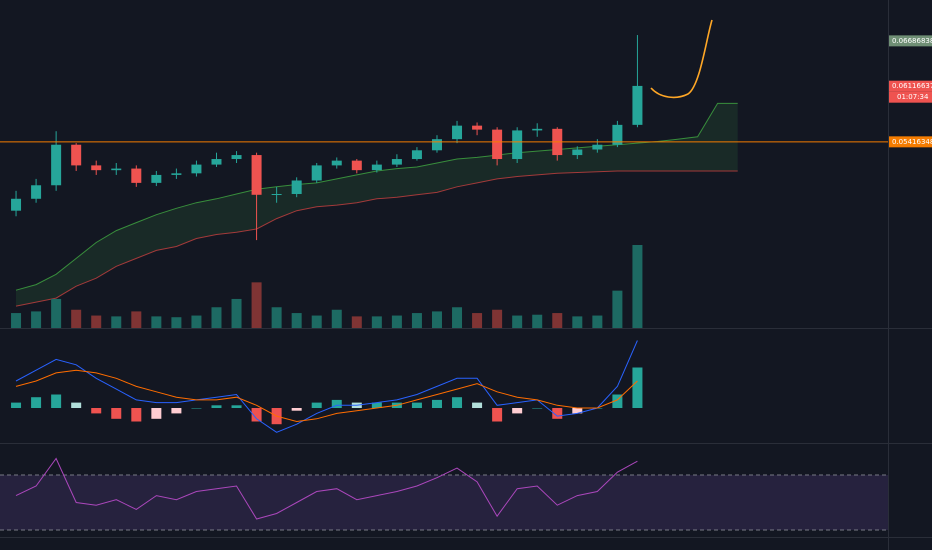 The width and height of the screenshot is (932, 550). I want to click on countdown-box, so click(910, 97).